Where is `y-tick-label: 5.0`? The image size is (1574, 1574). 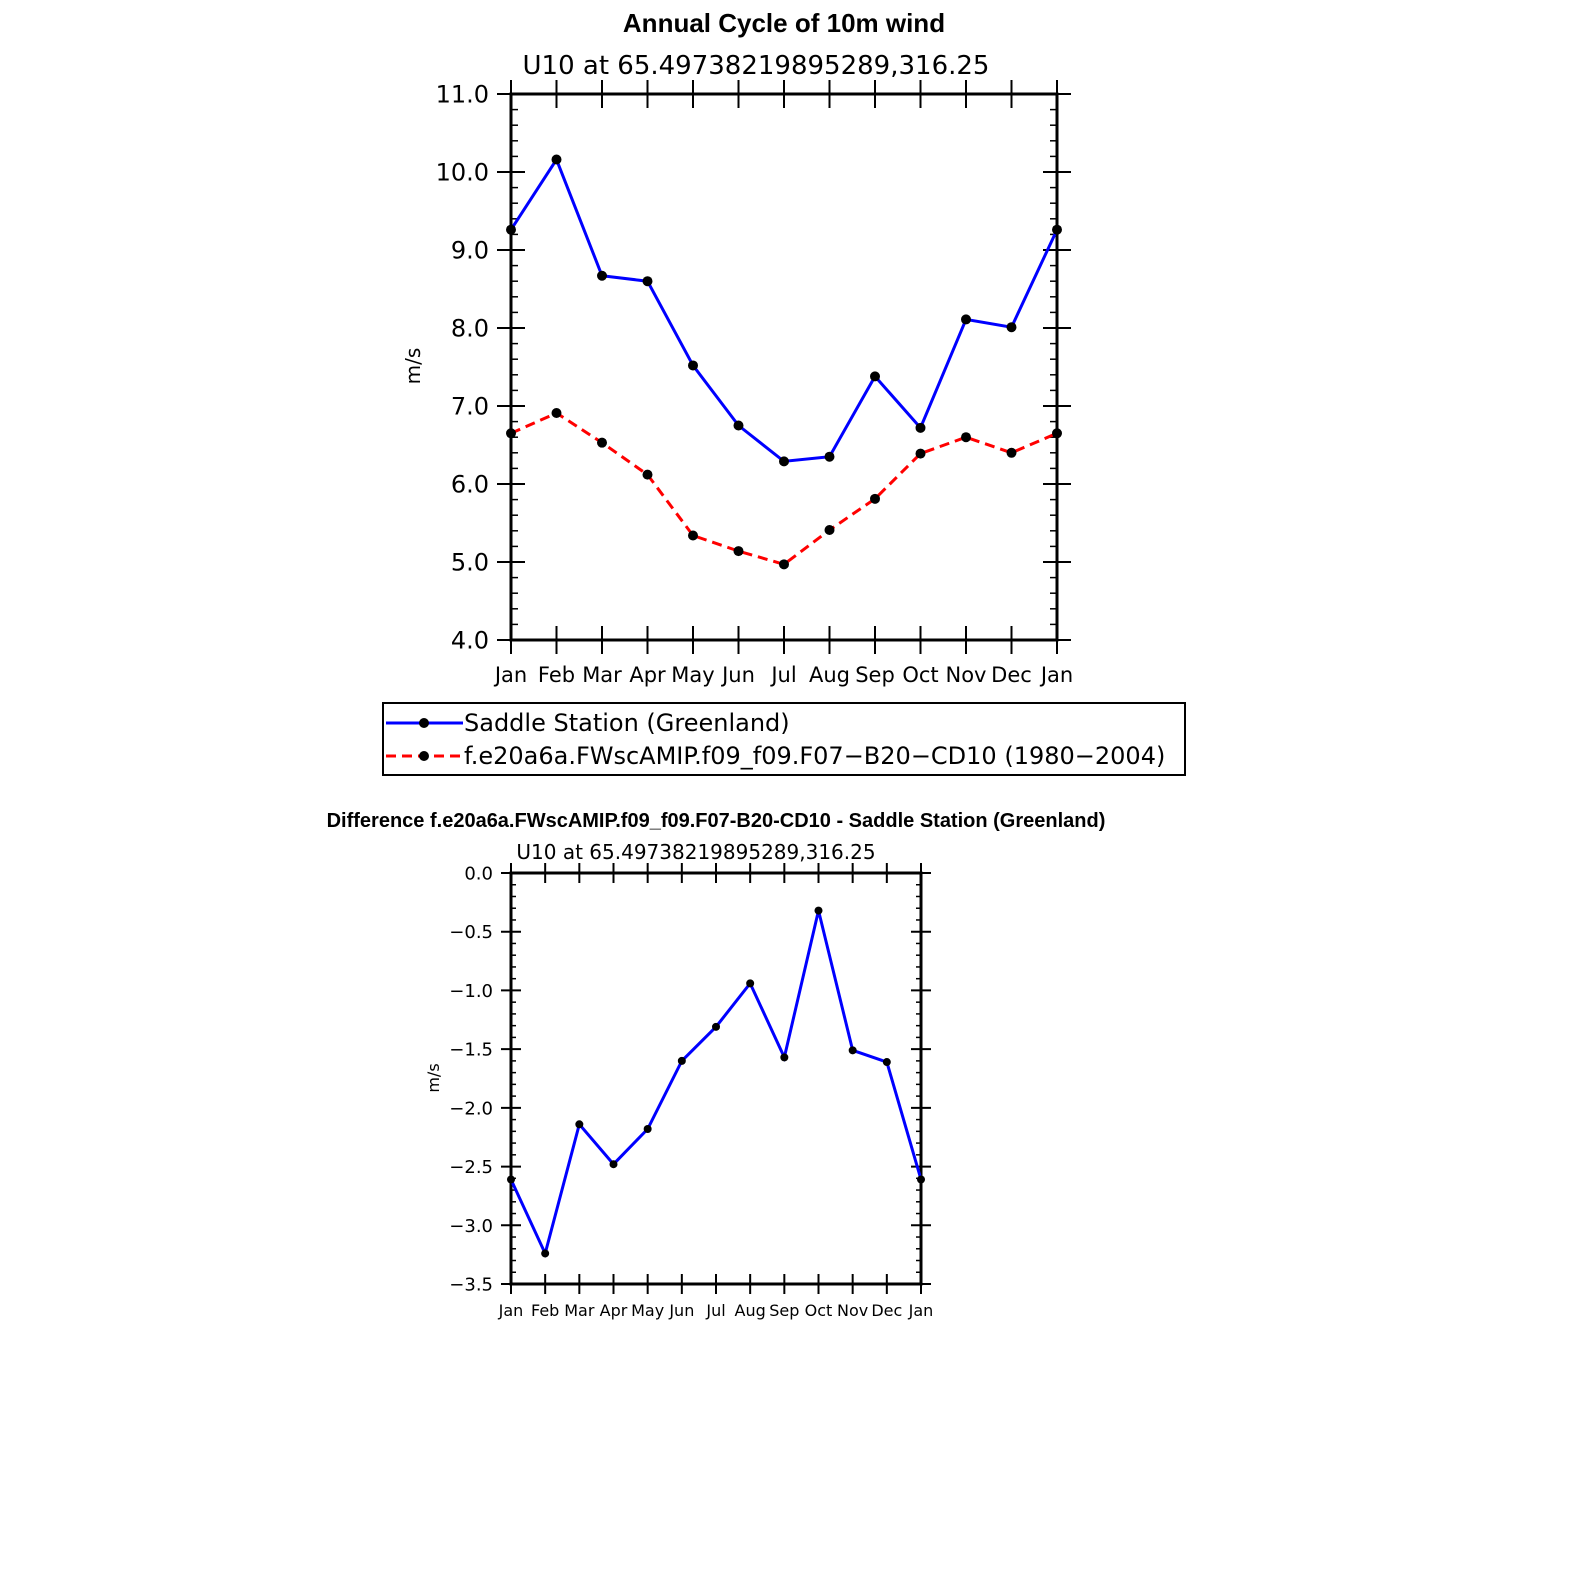 y-tick-label: 5.0 is located at coordinates (470, 563).